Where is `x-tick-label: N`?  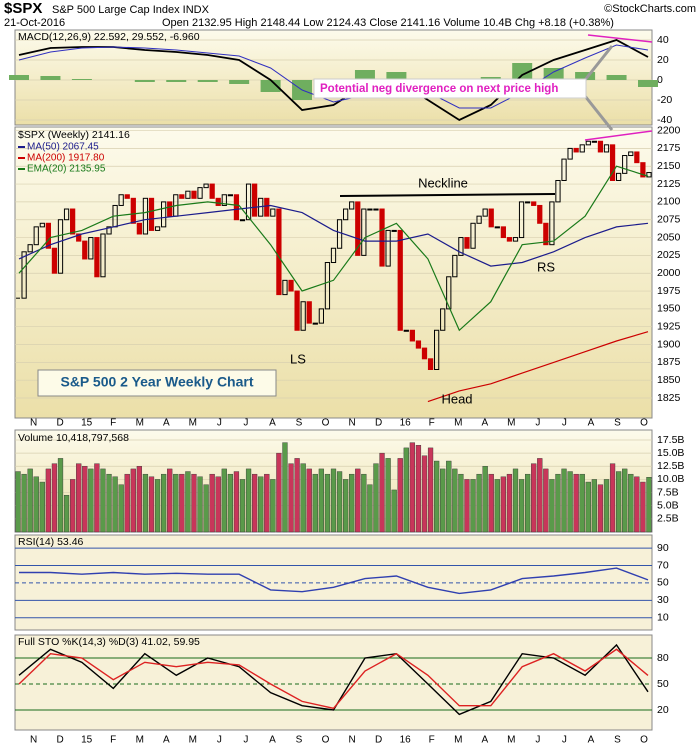 x-tick-label: N is located at coordinates (351, 740).